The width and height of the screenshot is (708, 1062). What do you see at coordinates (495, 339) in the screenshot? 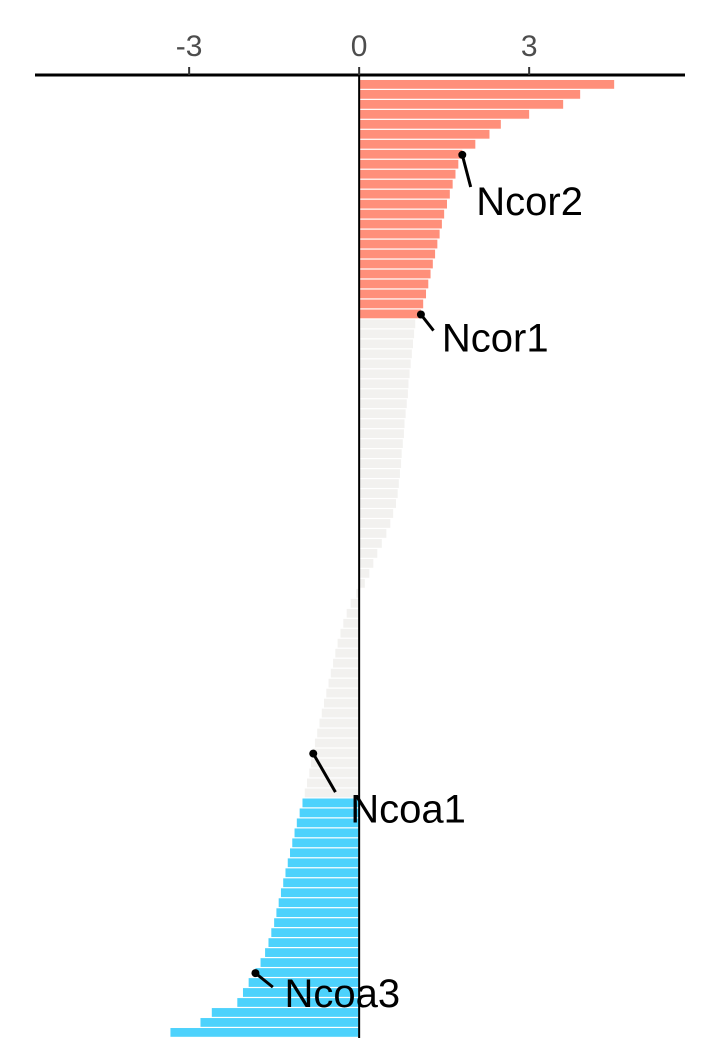
I see `annotation: Ncor1` at bounding box center [495, 339].